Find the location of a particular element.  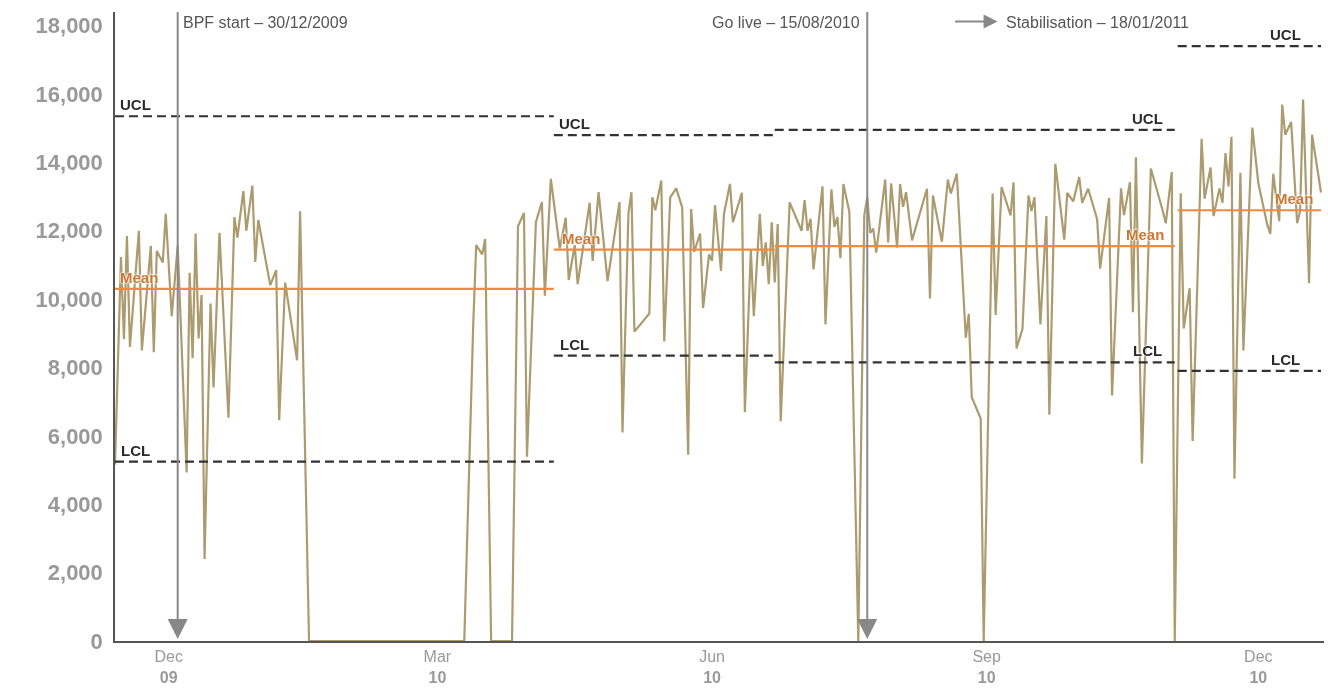

y-tick-label: 8,000 is located at coordinates (75, 368).